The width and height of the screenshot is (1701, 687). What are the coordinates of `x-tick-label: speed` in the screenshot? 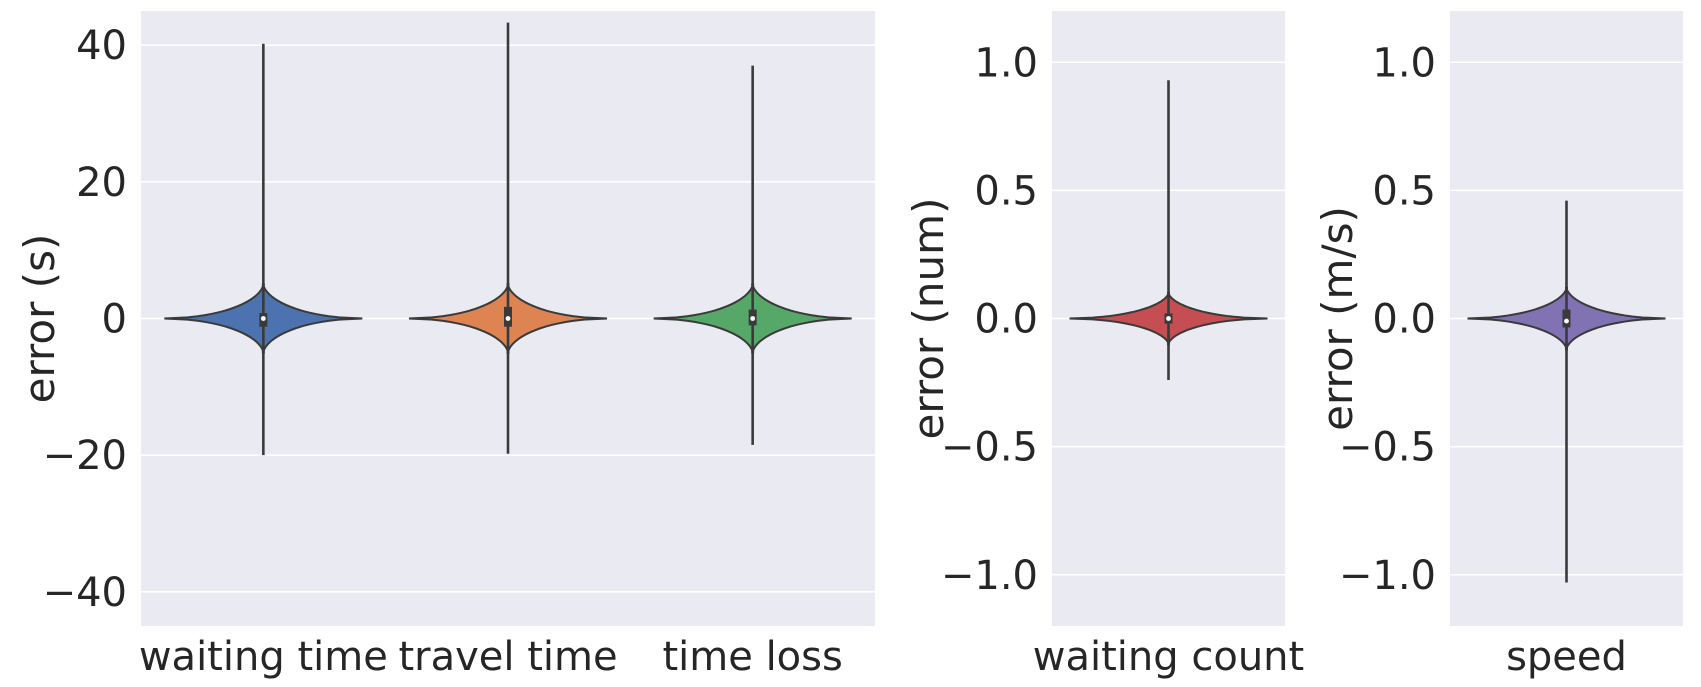 It's located at (1566, 657).